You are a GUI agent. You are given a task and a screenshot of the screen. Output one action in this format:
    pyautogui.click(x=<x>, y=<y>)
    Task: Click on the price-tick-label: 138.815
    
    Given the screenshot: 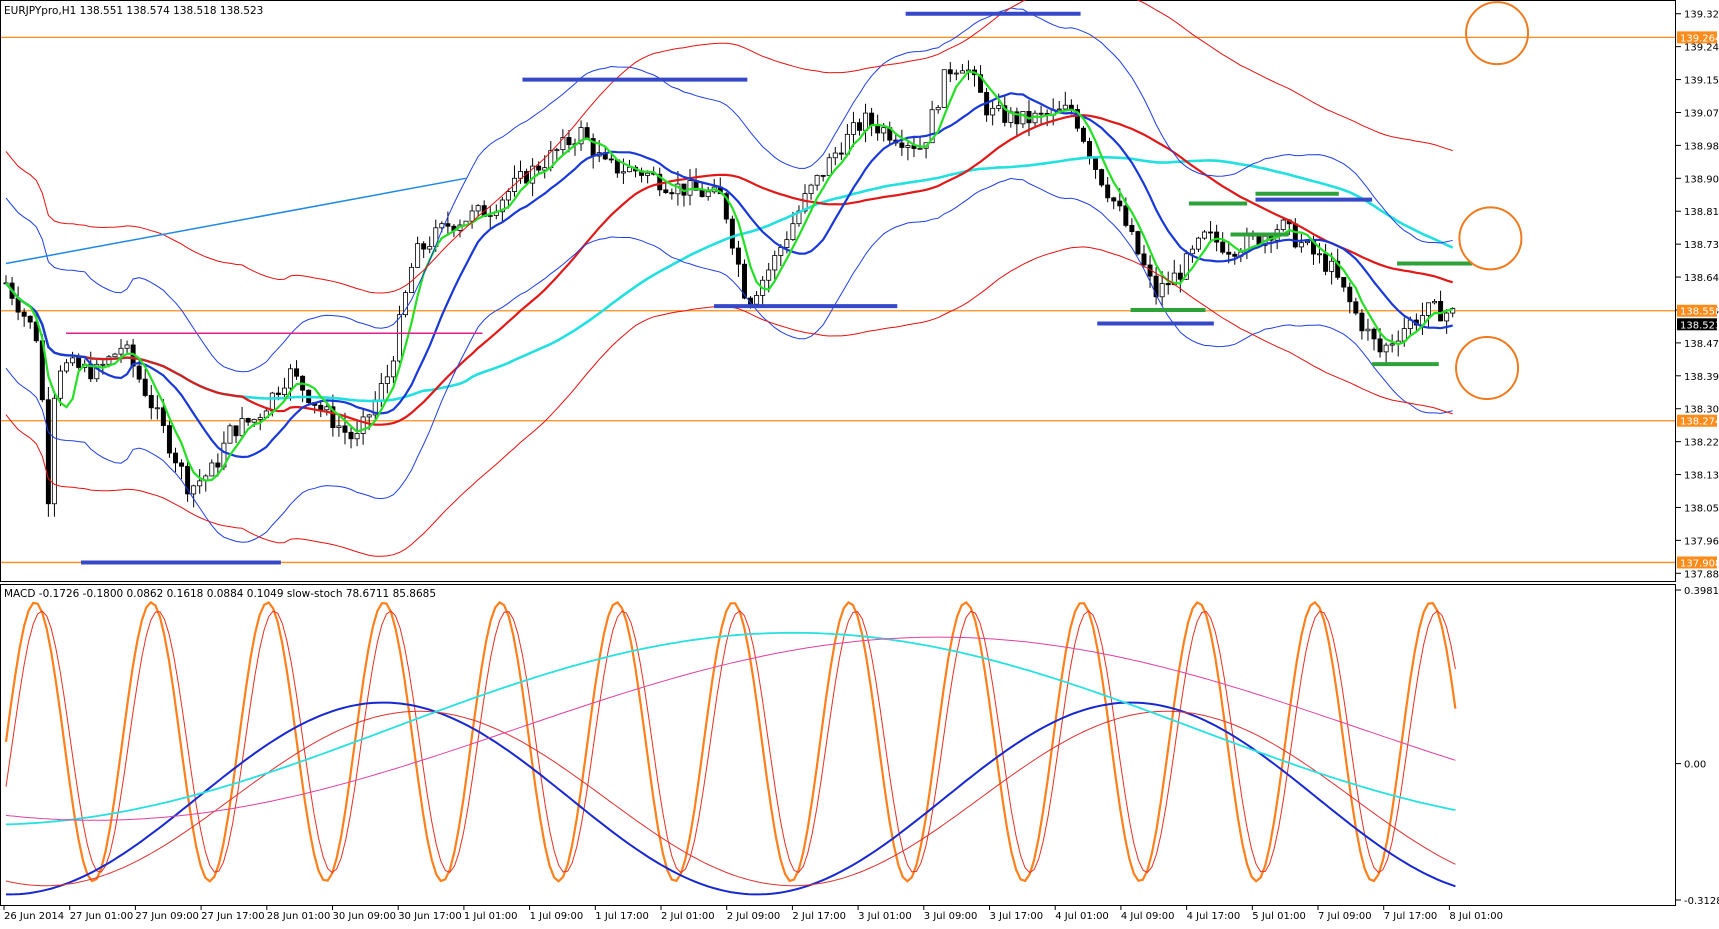 What is the action you would take?
    pyautogui.click(x=1701, y=212)
    